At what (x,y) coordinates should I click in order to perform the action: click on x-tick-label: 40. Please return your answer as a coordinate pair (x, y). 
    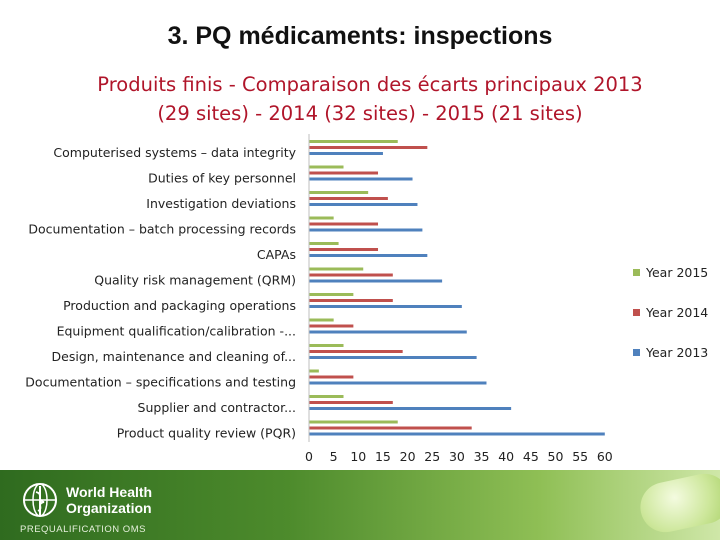
    Looking at the image, I should click on (506, 456).